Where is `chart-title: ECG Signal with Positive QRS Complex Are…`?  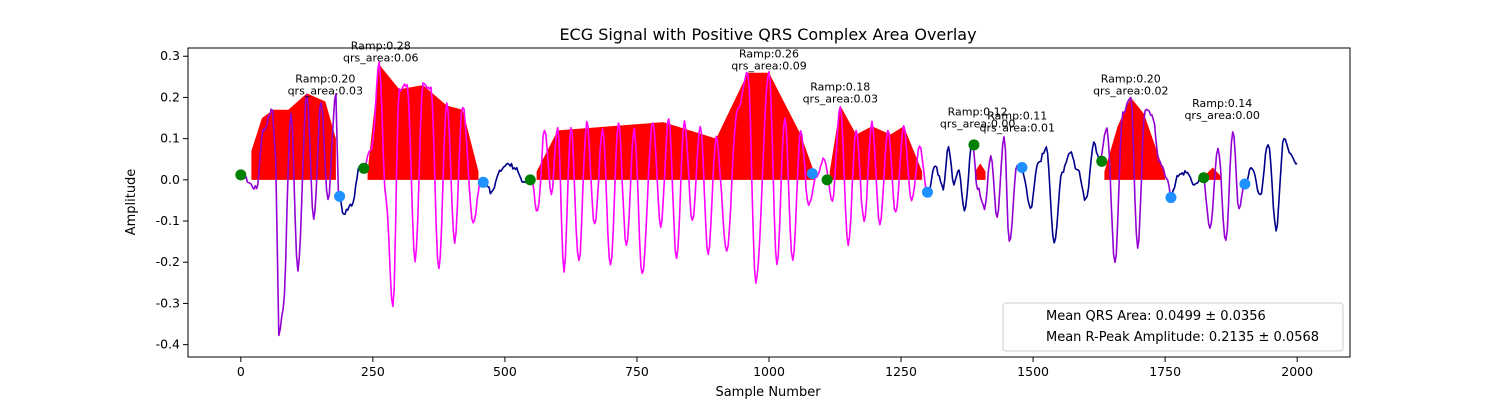 chart-title: ECG Signal with Positive QRS Complex Are… is located at coordinates (767, 34).